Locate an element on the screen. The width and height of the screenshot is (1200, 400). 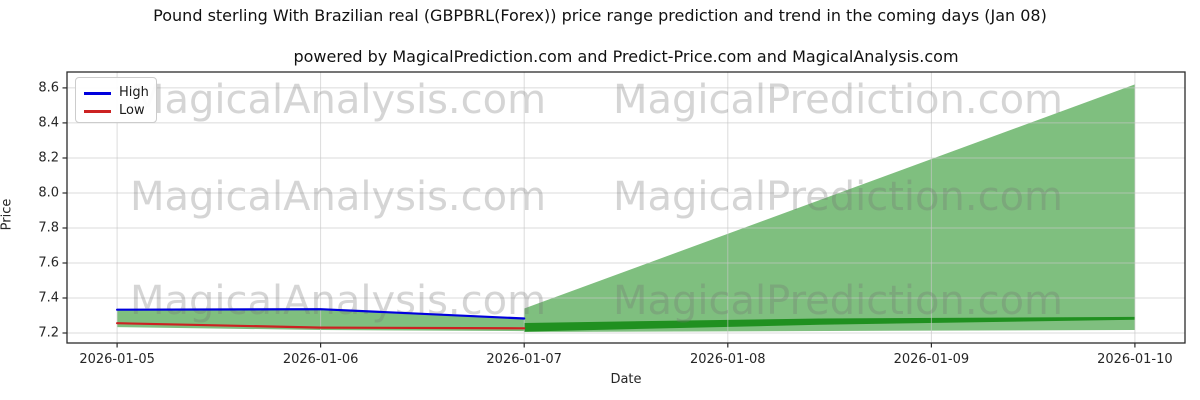
high-line is located at coordinates (320, 314).